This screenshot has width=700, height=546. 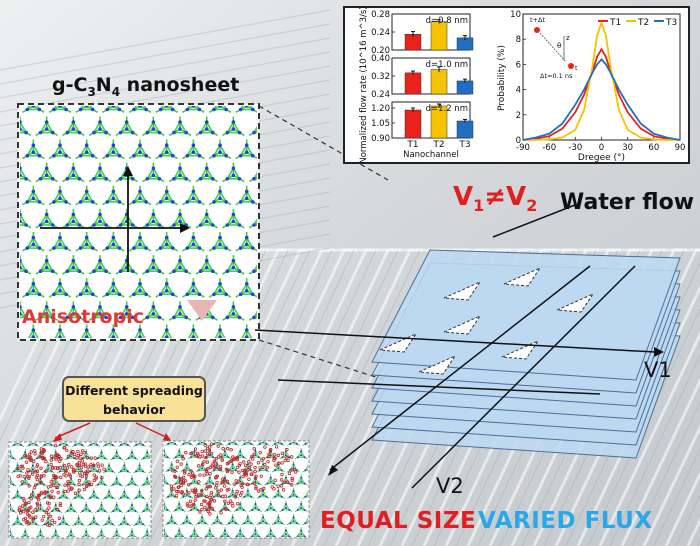 I want to click on bar-ytick-label: 0.28, so click(x=380, y=15).